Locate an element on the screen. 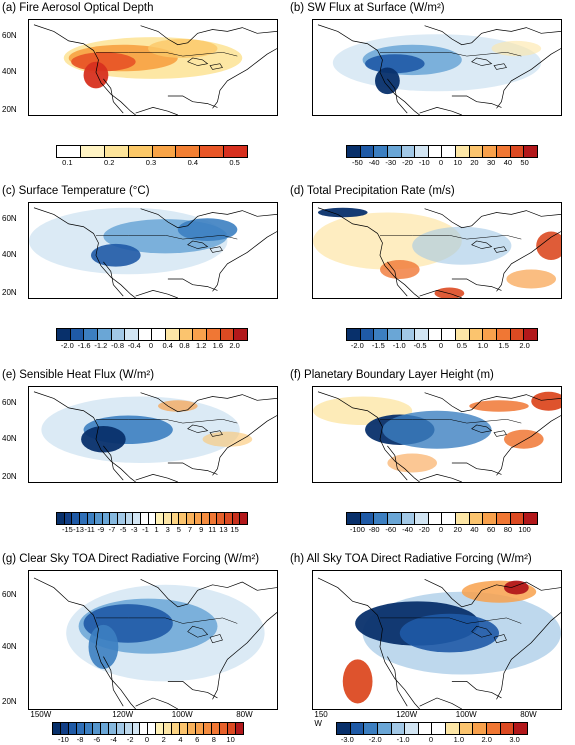 This screenshot has width=575, height=745. colorbar-tick-label: -4 is located at coordinates (113, 739).